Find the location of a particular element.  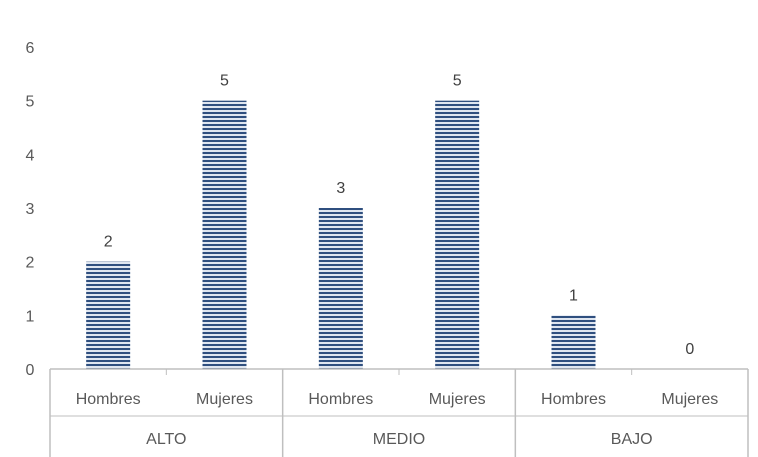

x-group-label: ALTO is located at coordinates (166, 439).